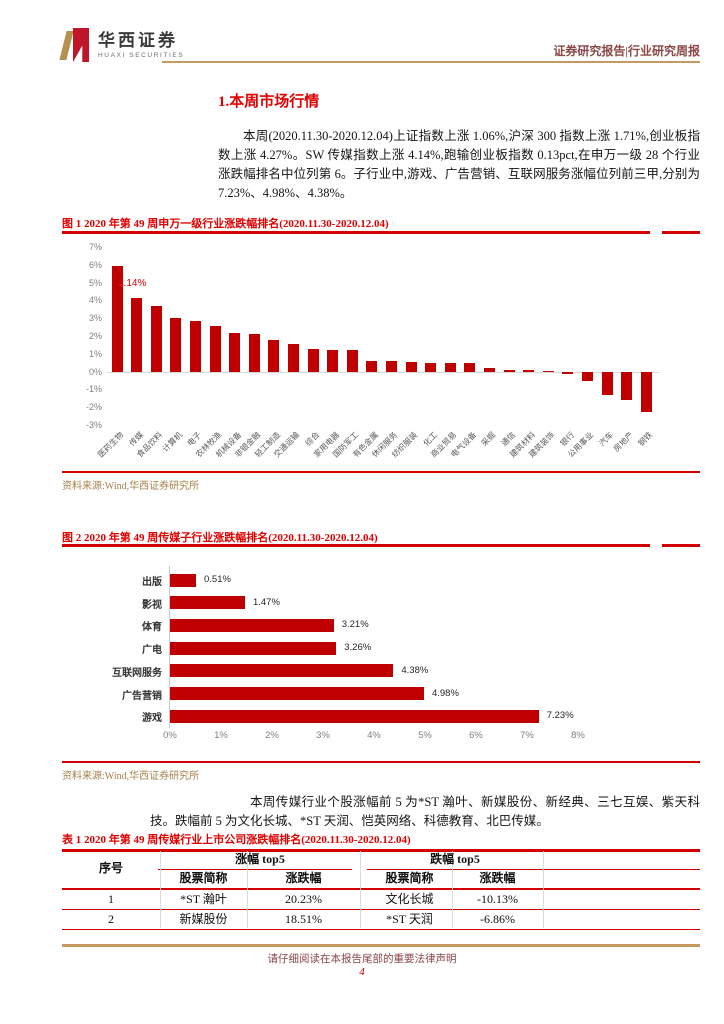 The height and width of the screenshot is (1024, 724). I want to click on y-axis-tick-label: -3%, so click(93, 424).